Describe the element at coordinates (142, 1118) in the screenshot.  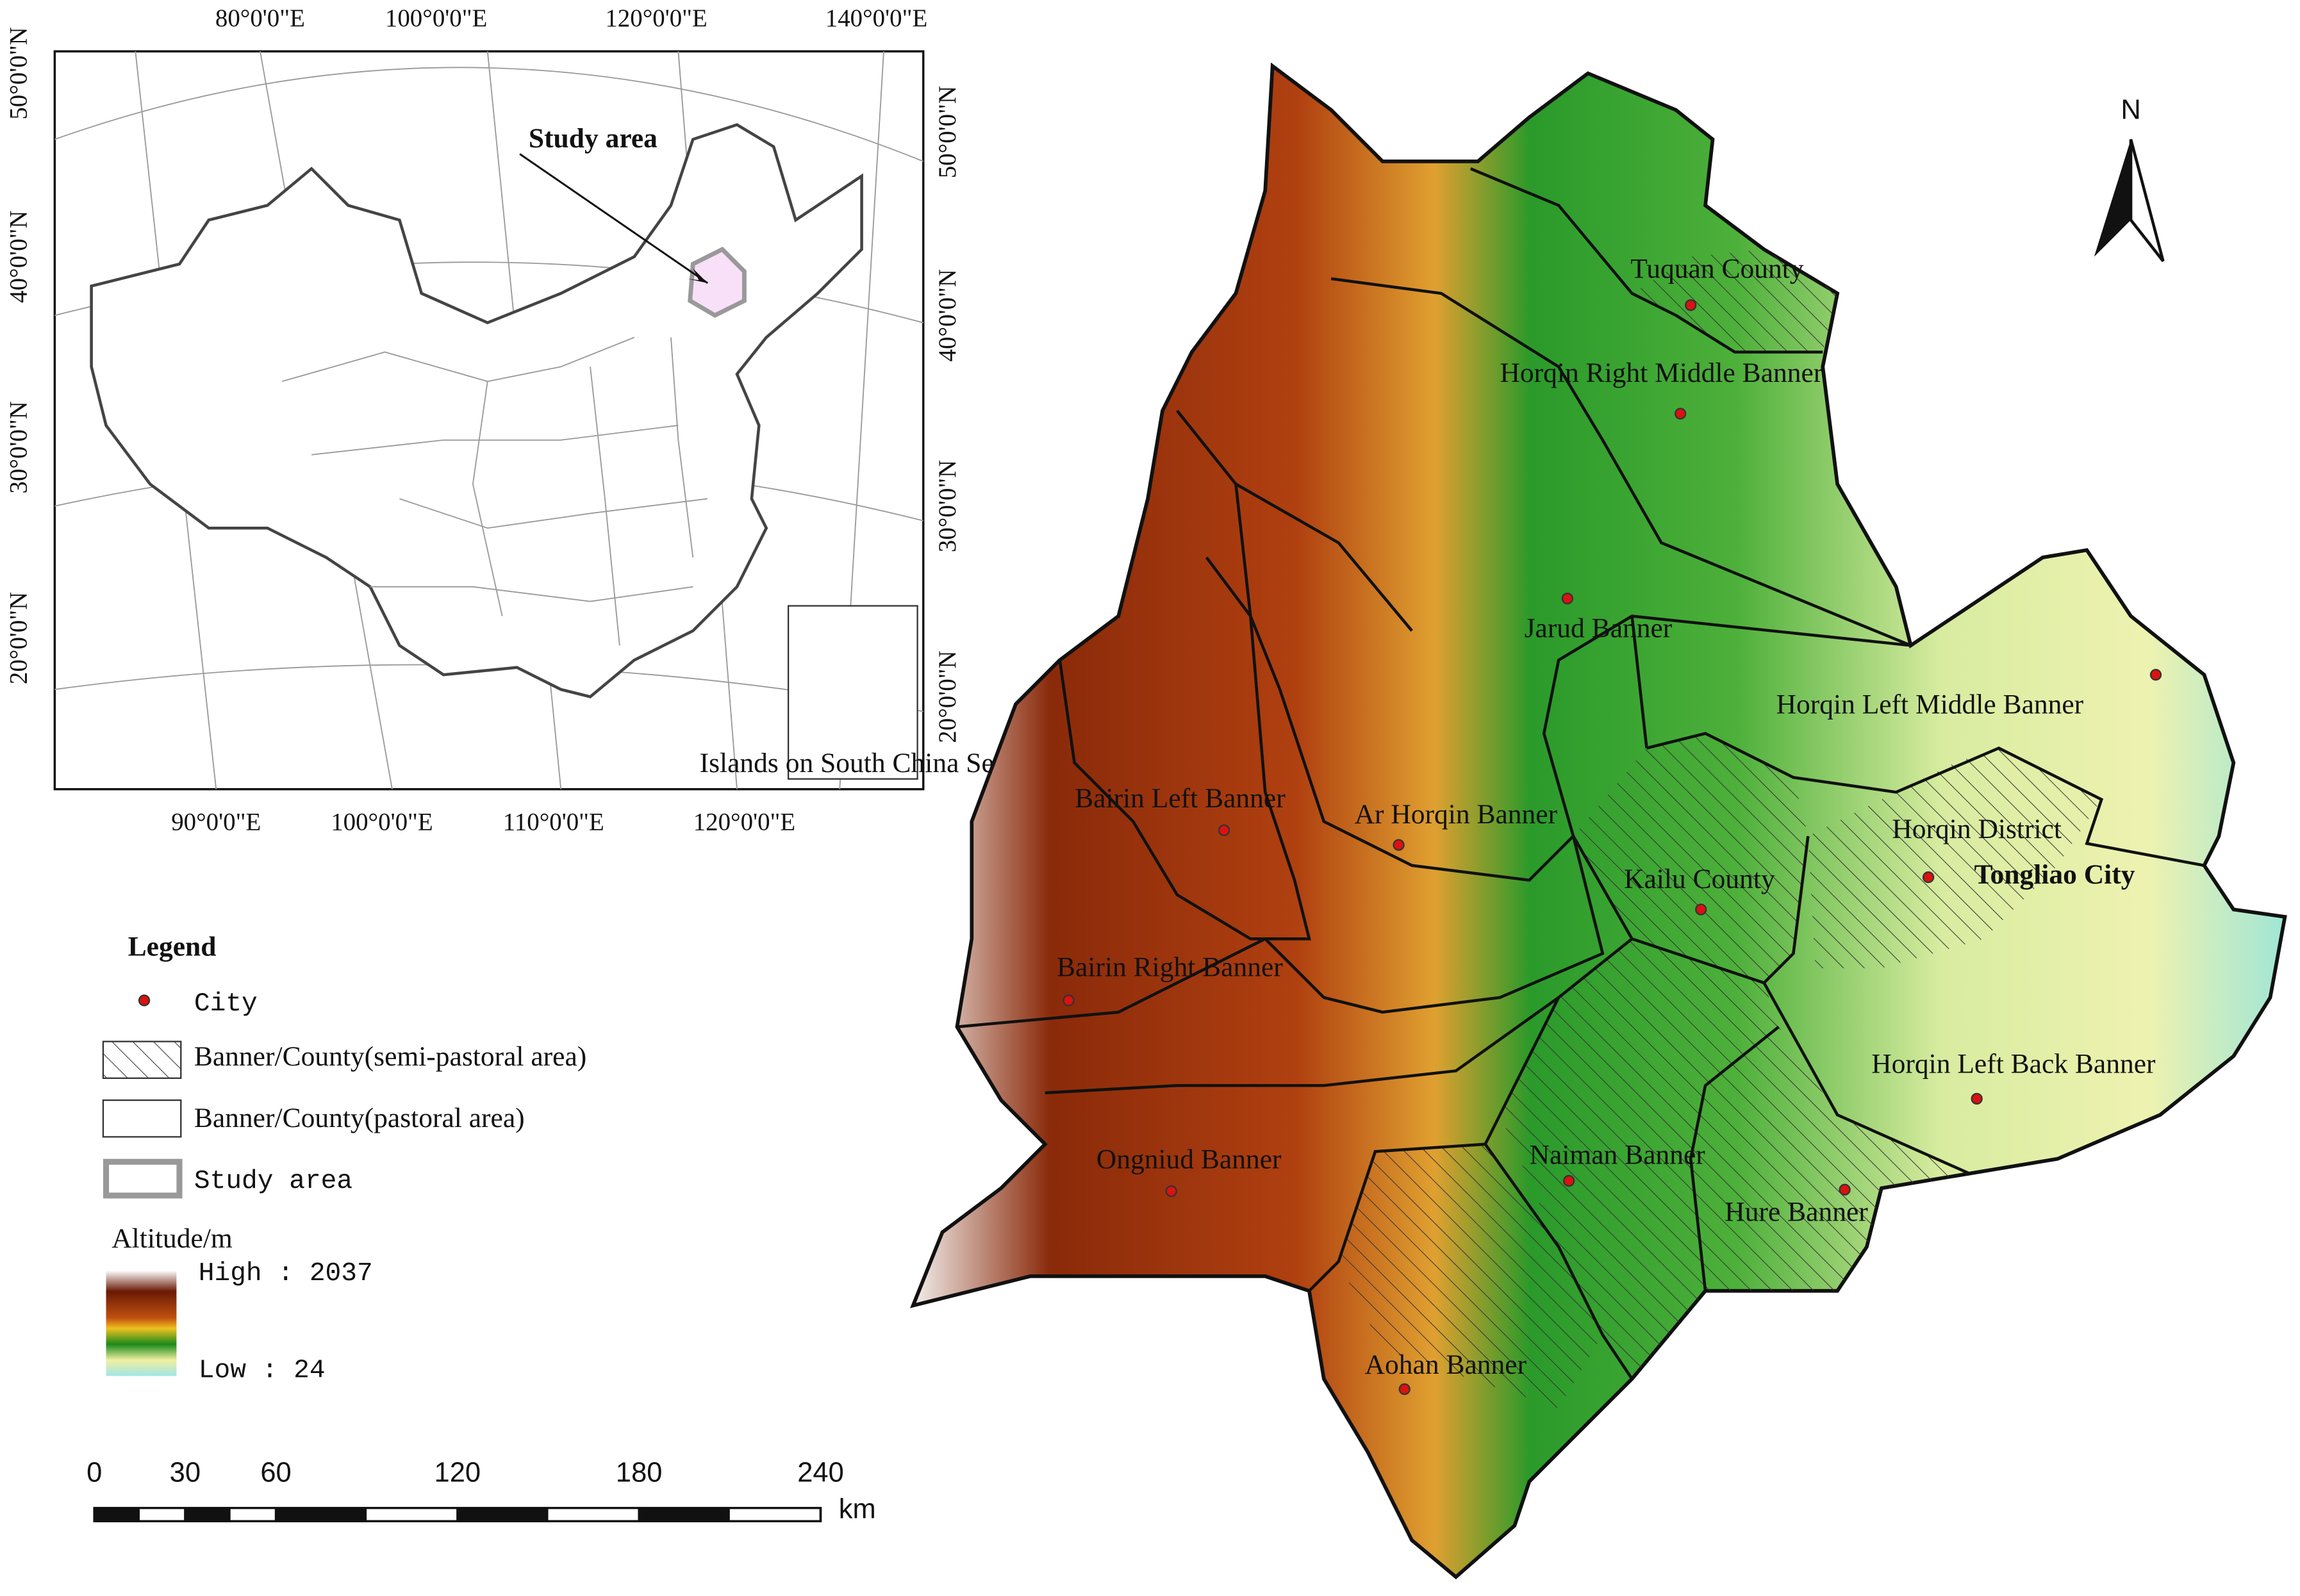
I see `plain-swatch` at that location.